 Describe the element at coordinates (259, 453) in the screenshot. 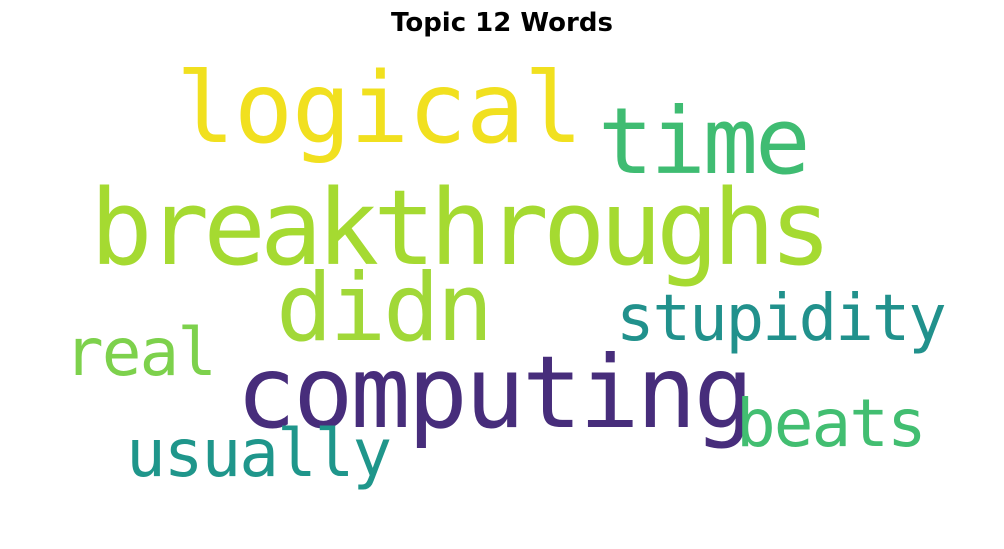

I see `word-usually: usually` at that location.